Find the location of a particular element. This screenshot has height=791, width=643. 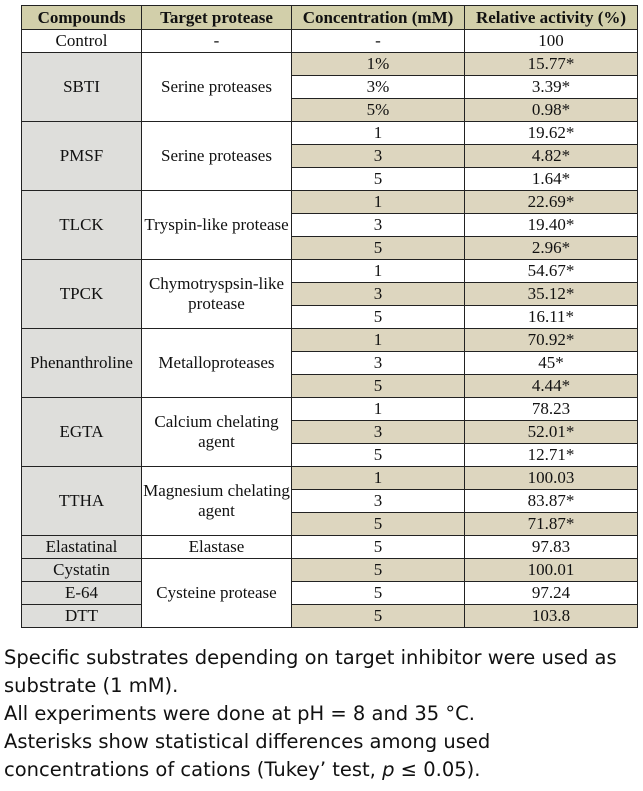

activity-cell: 100.03 is located at coordinates (551, 478).